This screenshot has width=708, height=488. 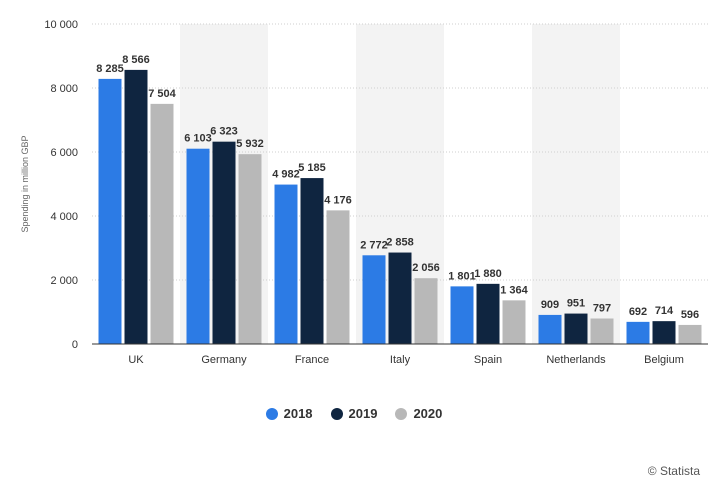 I want to click on legend: 2018 2019 2020, so click(x=354, y=413).